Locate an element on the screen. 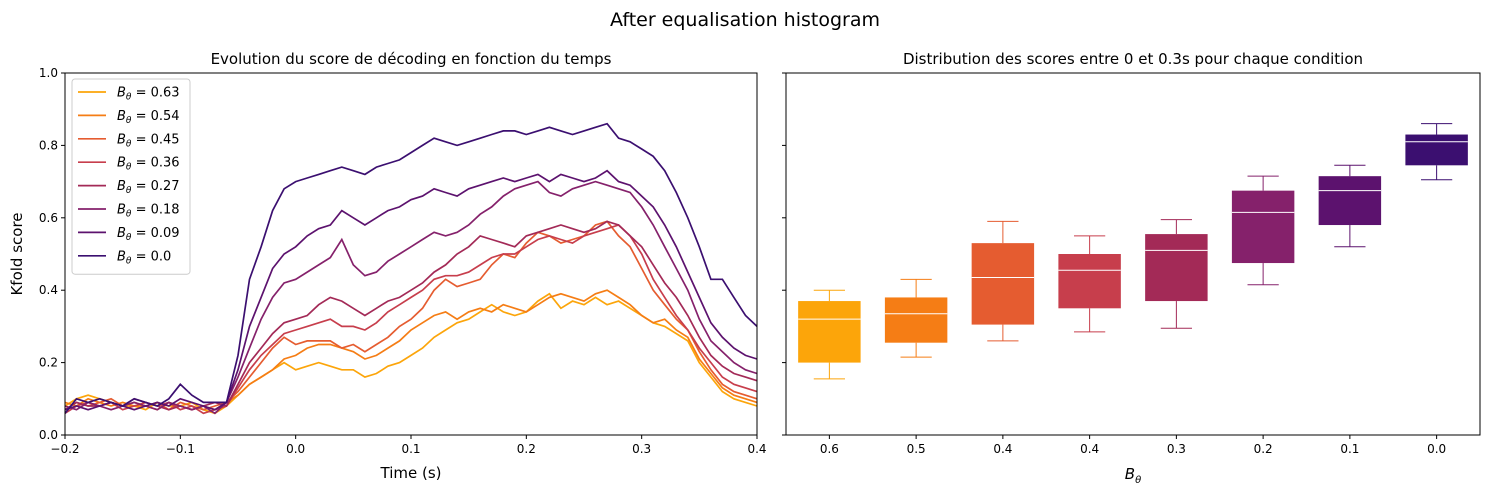 Image resolution: width=1489 pixels, height=495 pixels. x-tick-label: −0.2 is located at coordinates (64, 449).